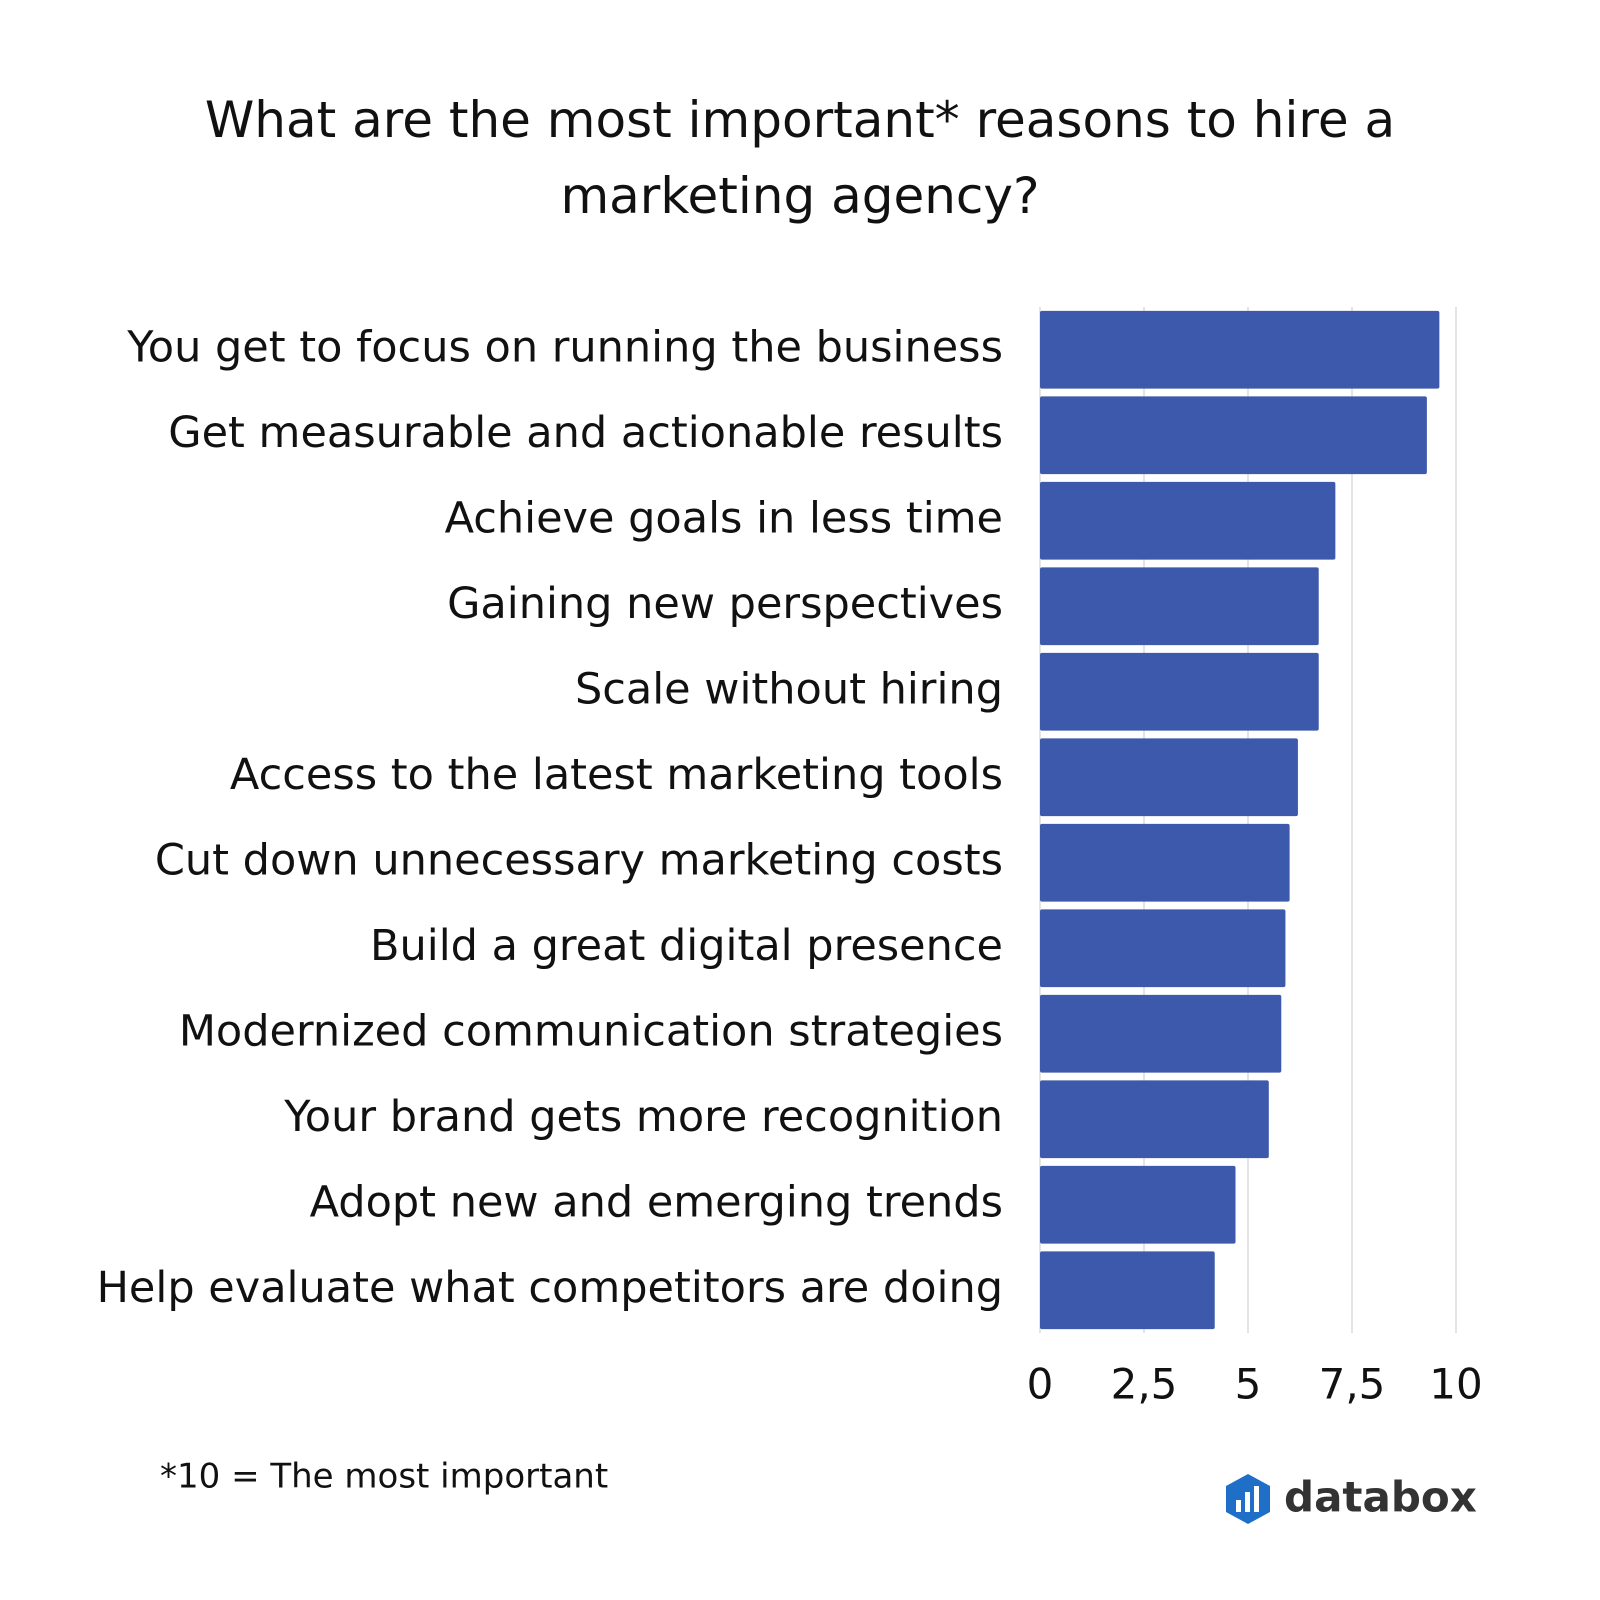 The image size is (1600, 1600). Describe the element at coordinates (656, 1202) in the screenshot. I see `y-tick-label: Adopt new and emerging trends` at that location.